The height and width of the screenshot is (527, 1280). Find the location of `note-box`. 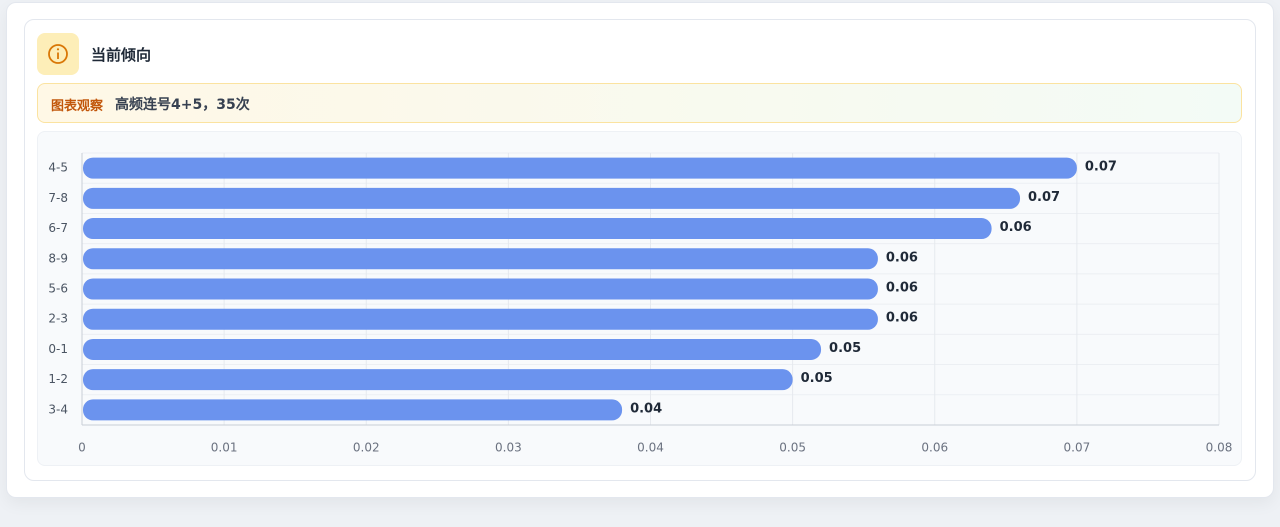

note-box is located at coordinates (639, 103).